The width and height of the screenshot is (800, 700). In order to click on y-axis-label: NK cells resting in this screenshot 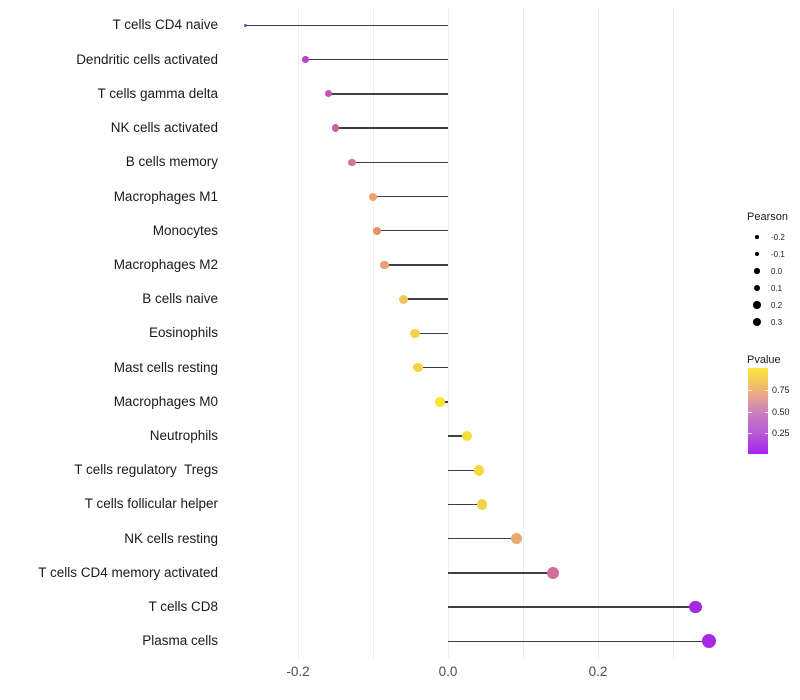, I will do `click(171, 538)`.